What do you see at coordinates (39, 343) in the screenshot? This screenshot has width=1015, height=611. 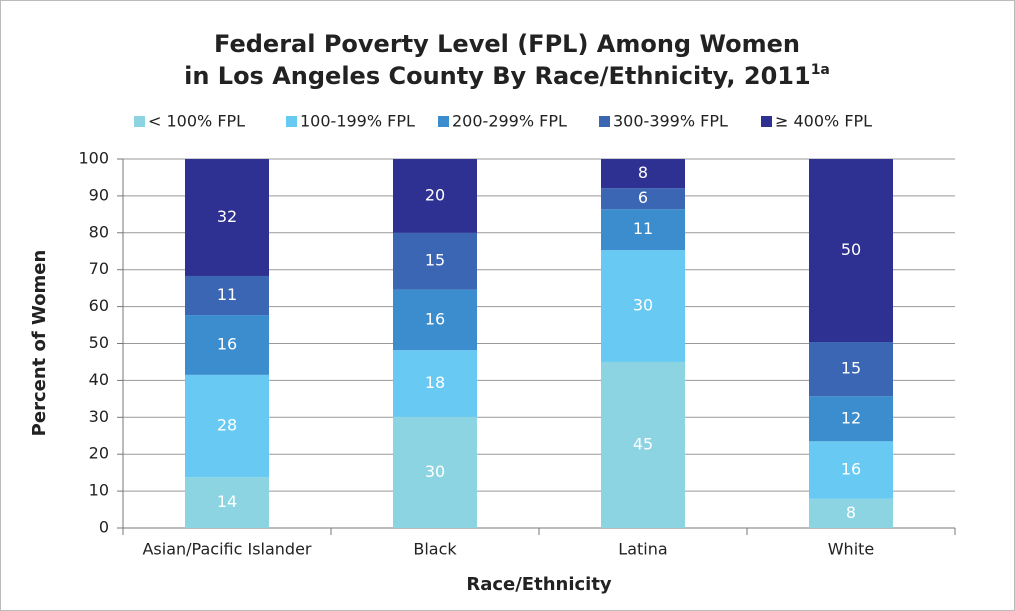 I see `y-axis-title: Percent of Women` at bounding box center [39, 343].